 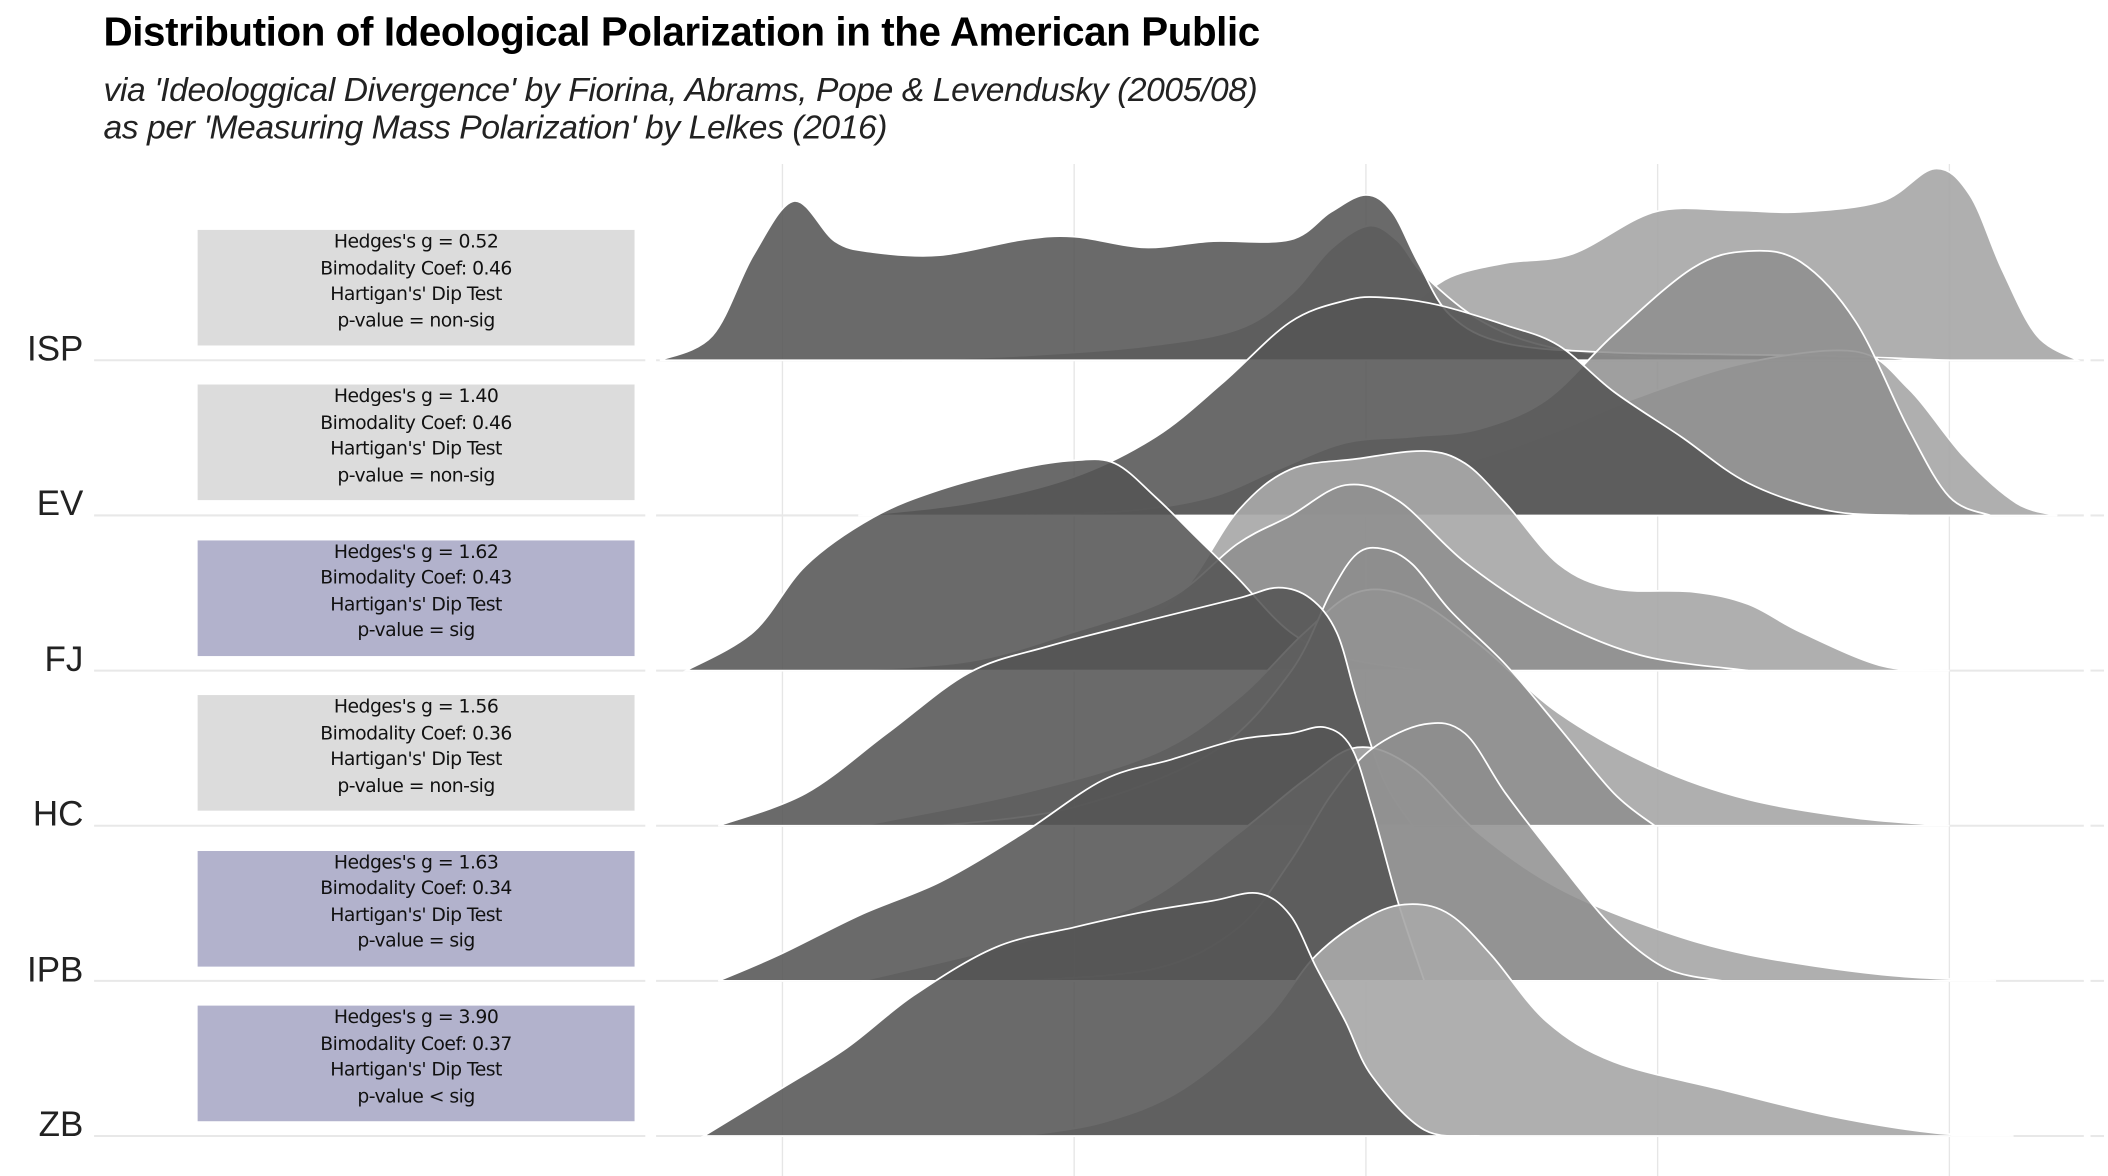 I want to click on hedges-g-text: Hedges's g = 1.63, so click(x=416, y=862).